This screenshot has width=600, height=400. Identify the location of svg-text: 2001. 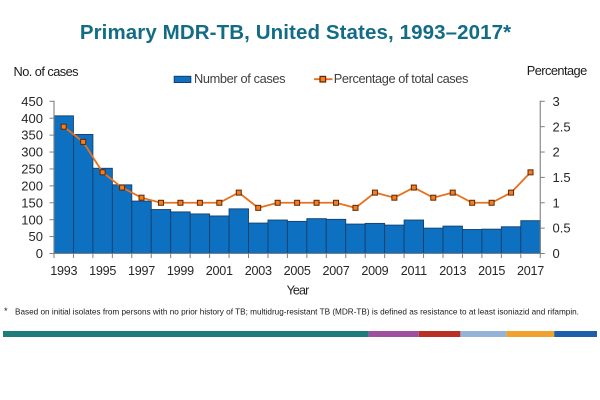
(219, 271).